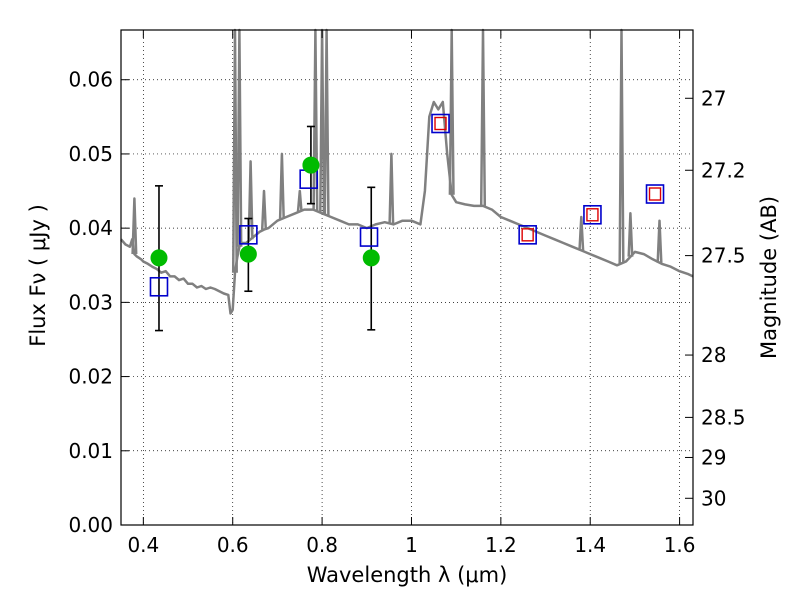 The height and width of the screenshot is (604, 800). I want to click on x-tick-label: 0.8, so click(322, 545).